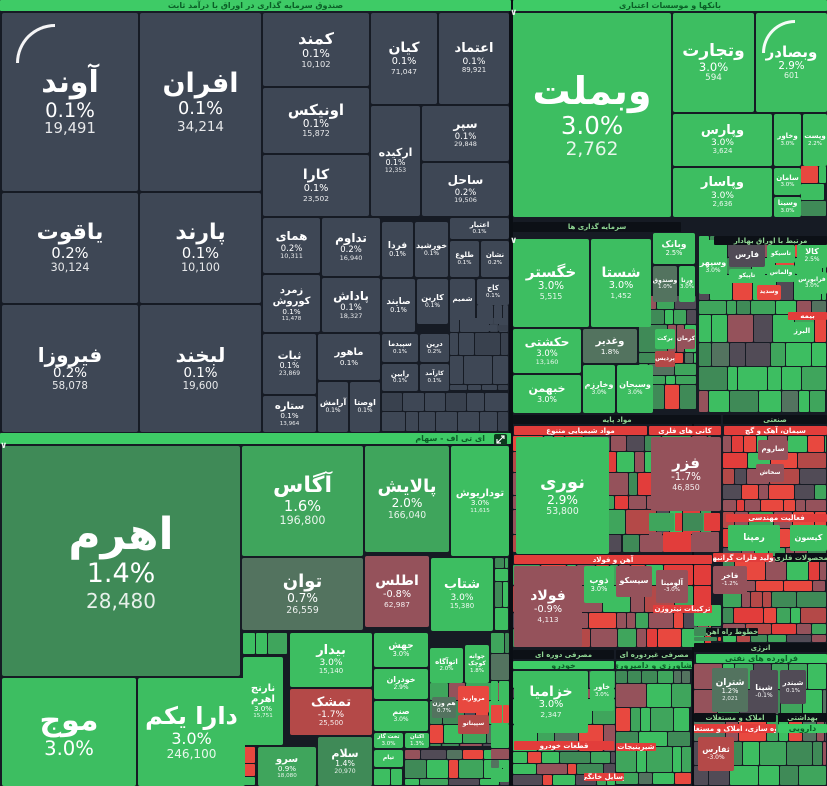 Image resolution: width=827 pixels, height=786 pixels. What do you see at coordinates (291, 245) in the screenshot?
I see `treemap-cell: همای 0.2% 10,311` at bounding box center [291, 245].